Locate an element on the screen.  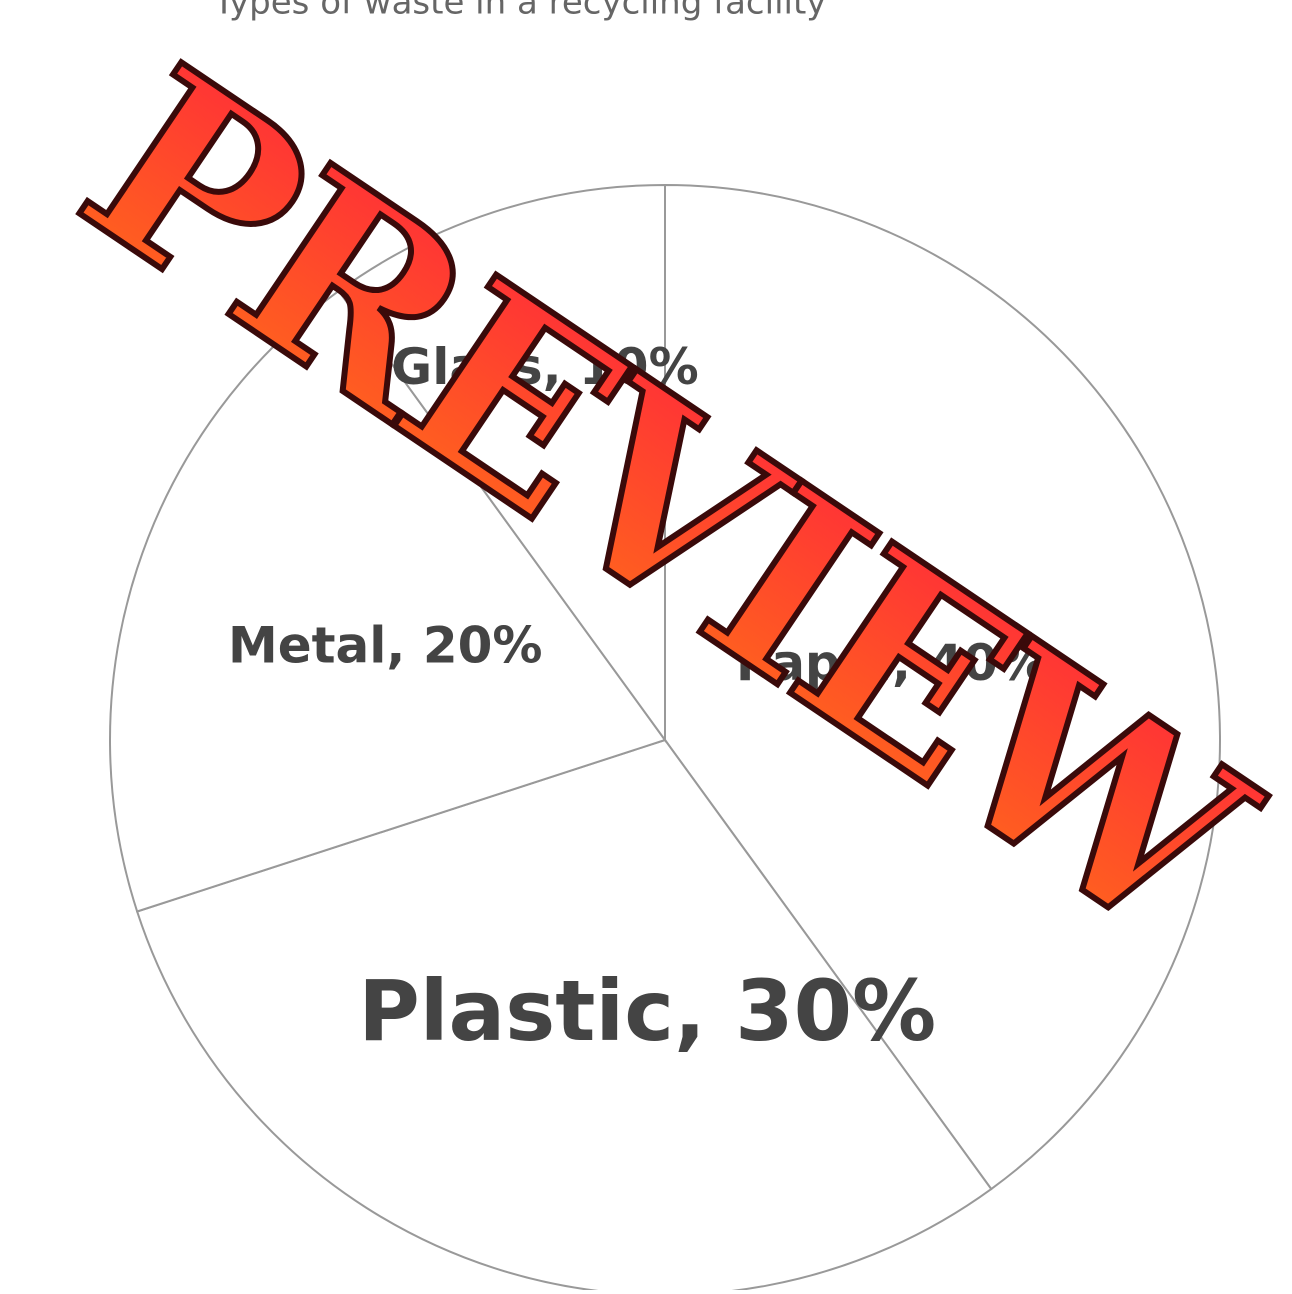
slice-label: Plastic, 30% is located at coordinates (647, 1011).